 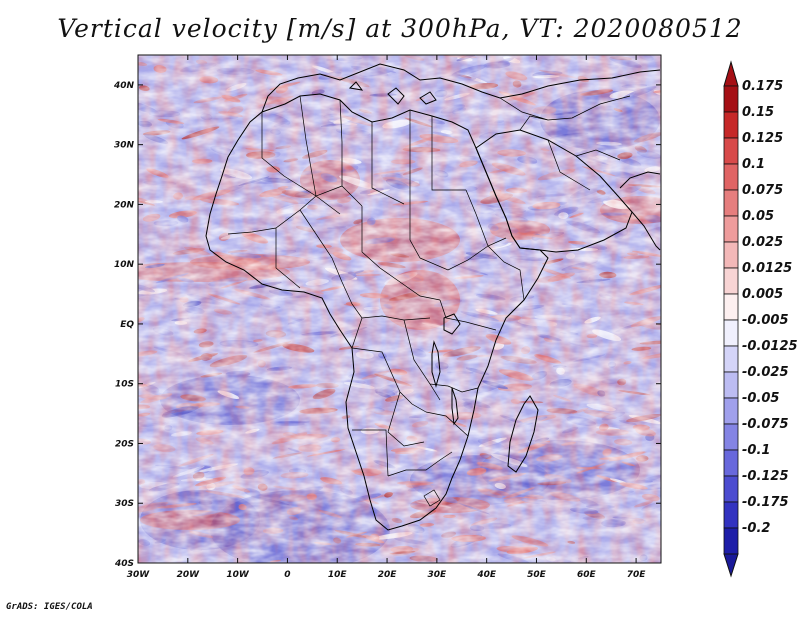 I want to click on colorbar-arrow-bottom, so click(x=731, y=565).